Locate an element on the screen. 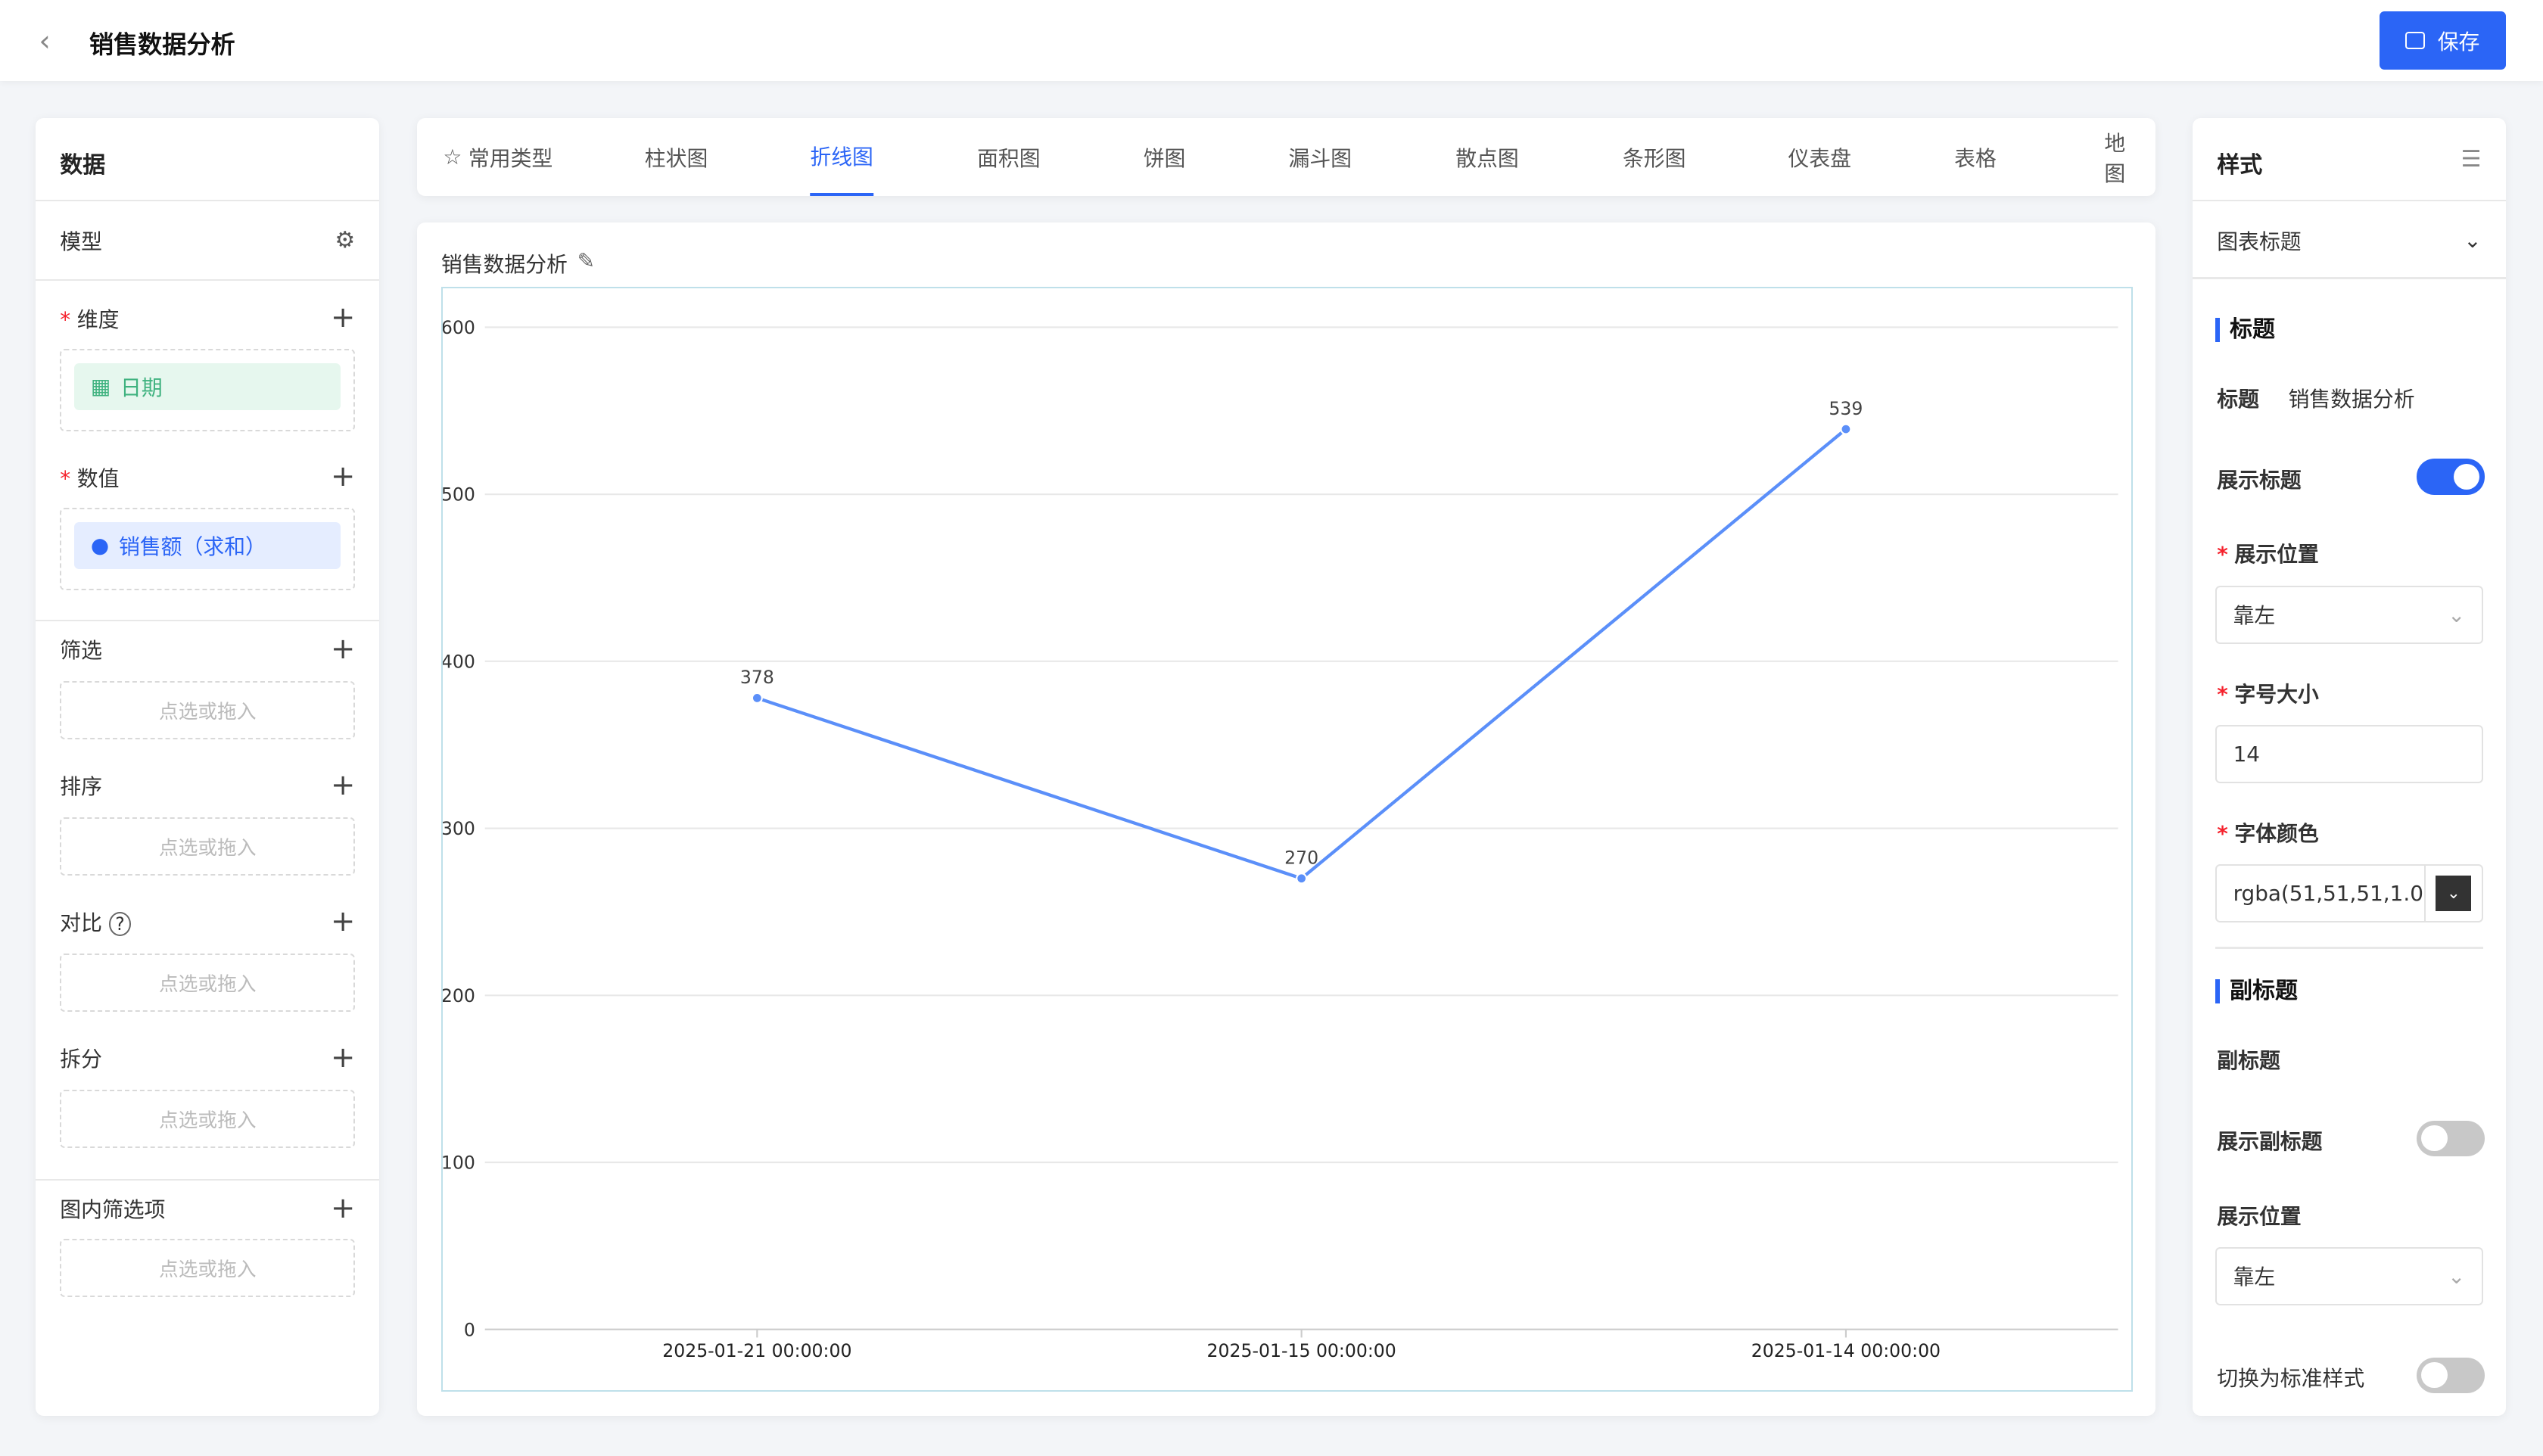 This screenshot has width=2543, height=1456. tab-9: 表格 is located at coordinates (1975, 158).